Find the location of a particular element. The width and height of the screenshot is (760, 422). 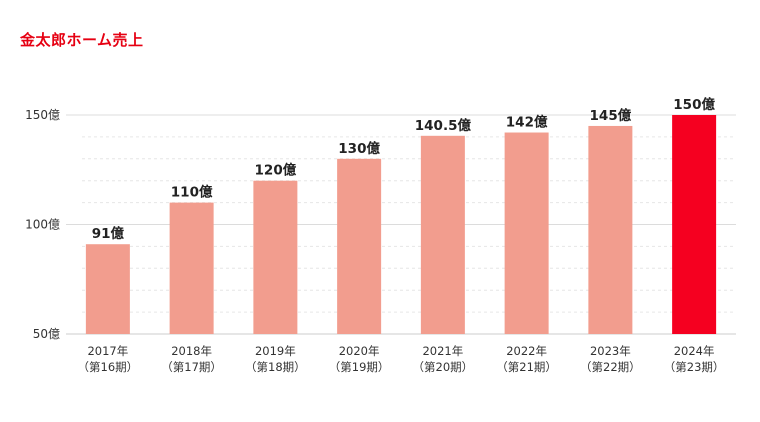

x-tick-label-year: 2018年 is located at coordinates (191, 351).